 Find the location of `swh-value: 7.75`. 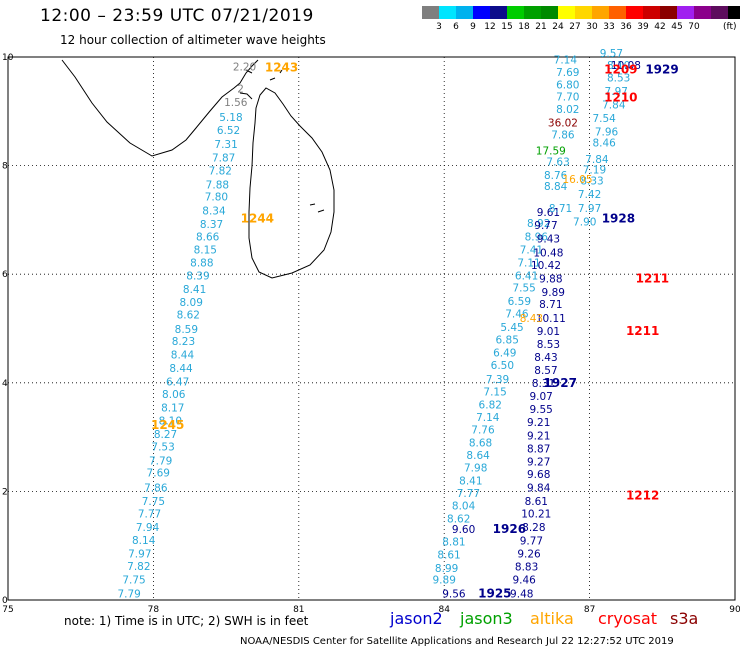

swh-value: 7.75 is located at coordinates (133, 581).